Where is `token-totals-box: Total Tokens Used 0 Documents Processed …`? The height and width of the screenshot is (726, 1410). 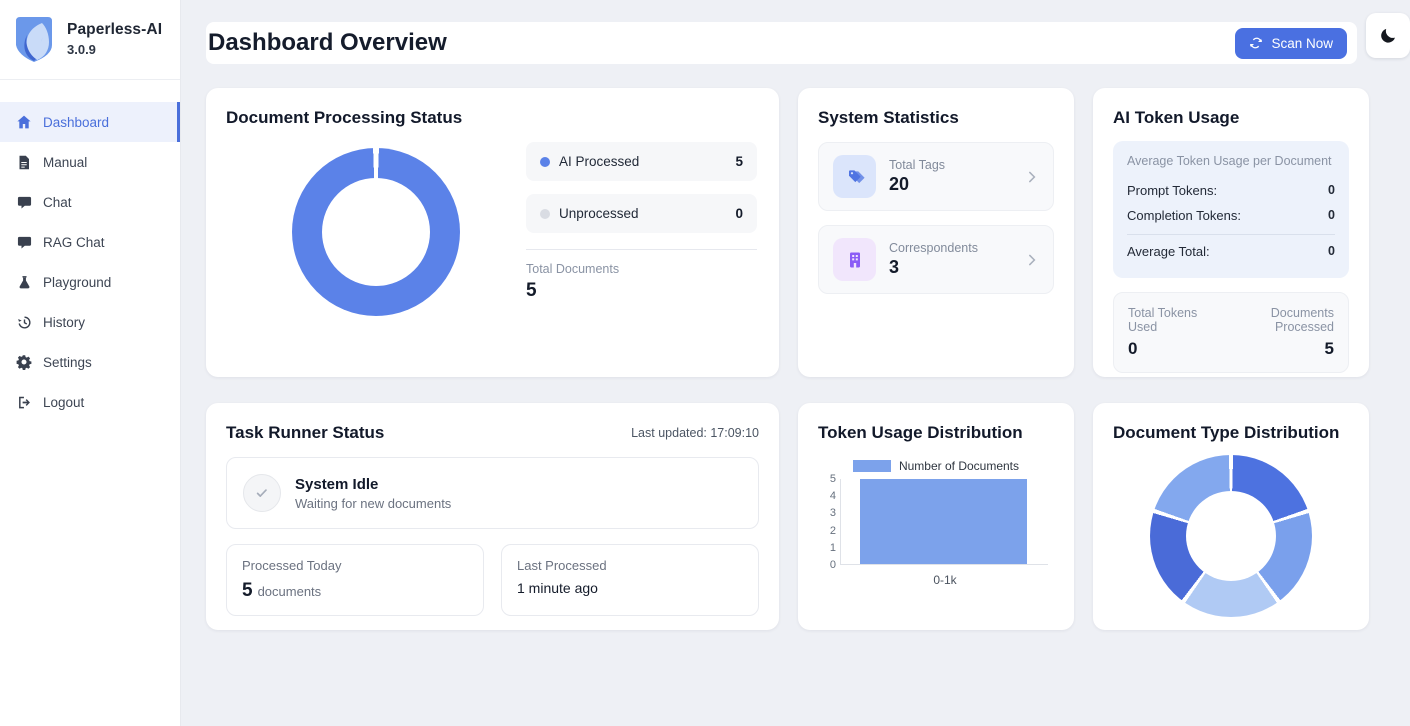
token-totals-box: Total Tokens Used 0 Documents Processed … is located at coordinates (1231, 332).